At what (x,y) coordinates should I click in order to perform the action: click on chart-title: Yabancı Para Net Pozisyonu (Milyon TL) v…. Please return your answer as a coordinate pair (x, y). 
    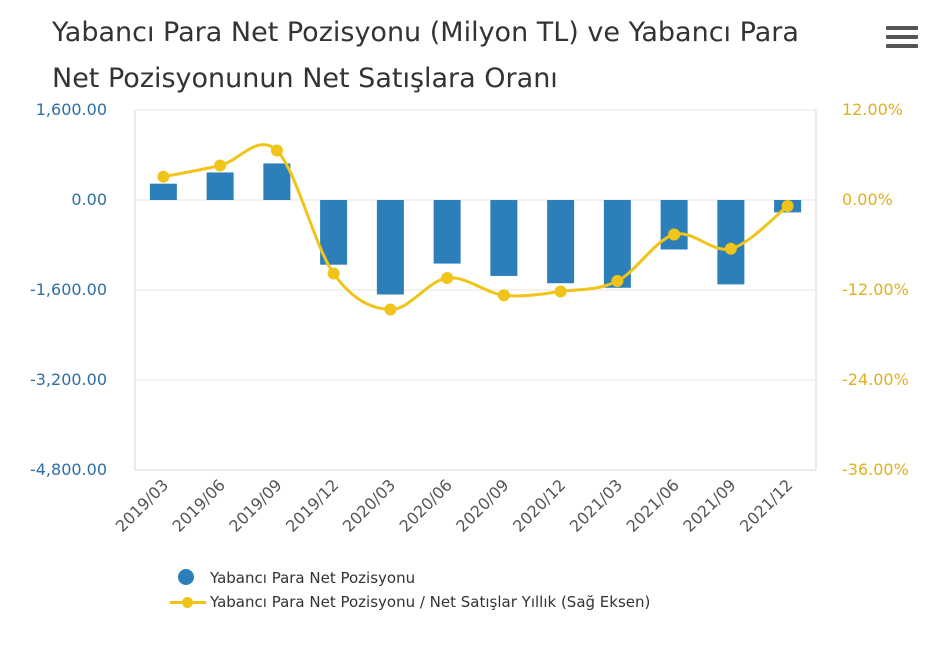
    Looking at the image, I should click on (425, 55).